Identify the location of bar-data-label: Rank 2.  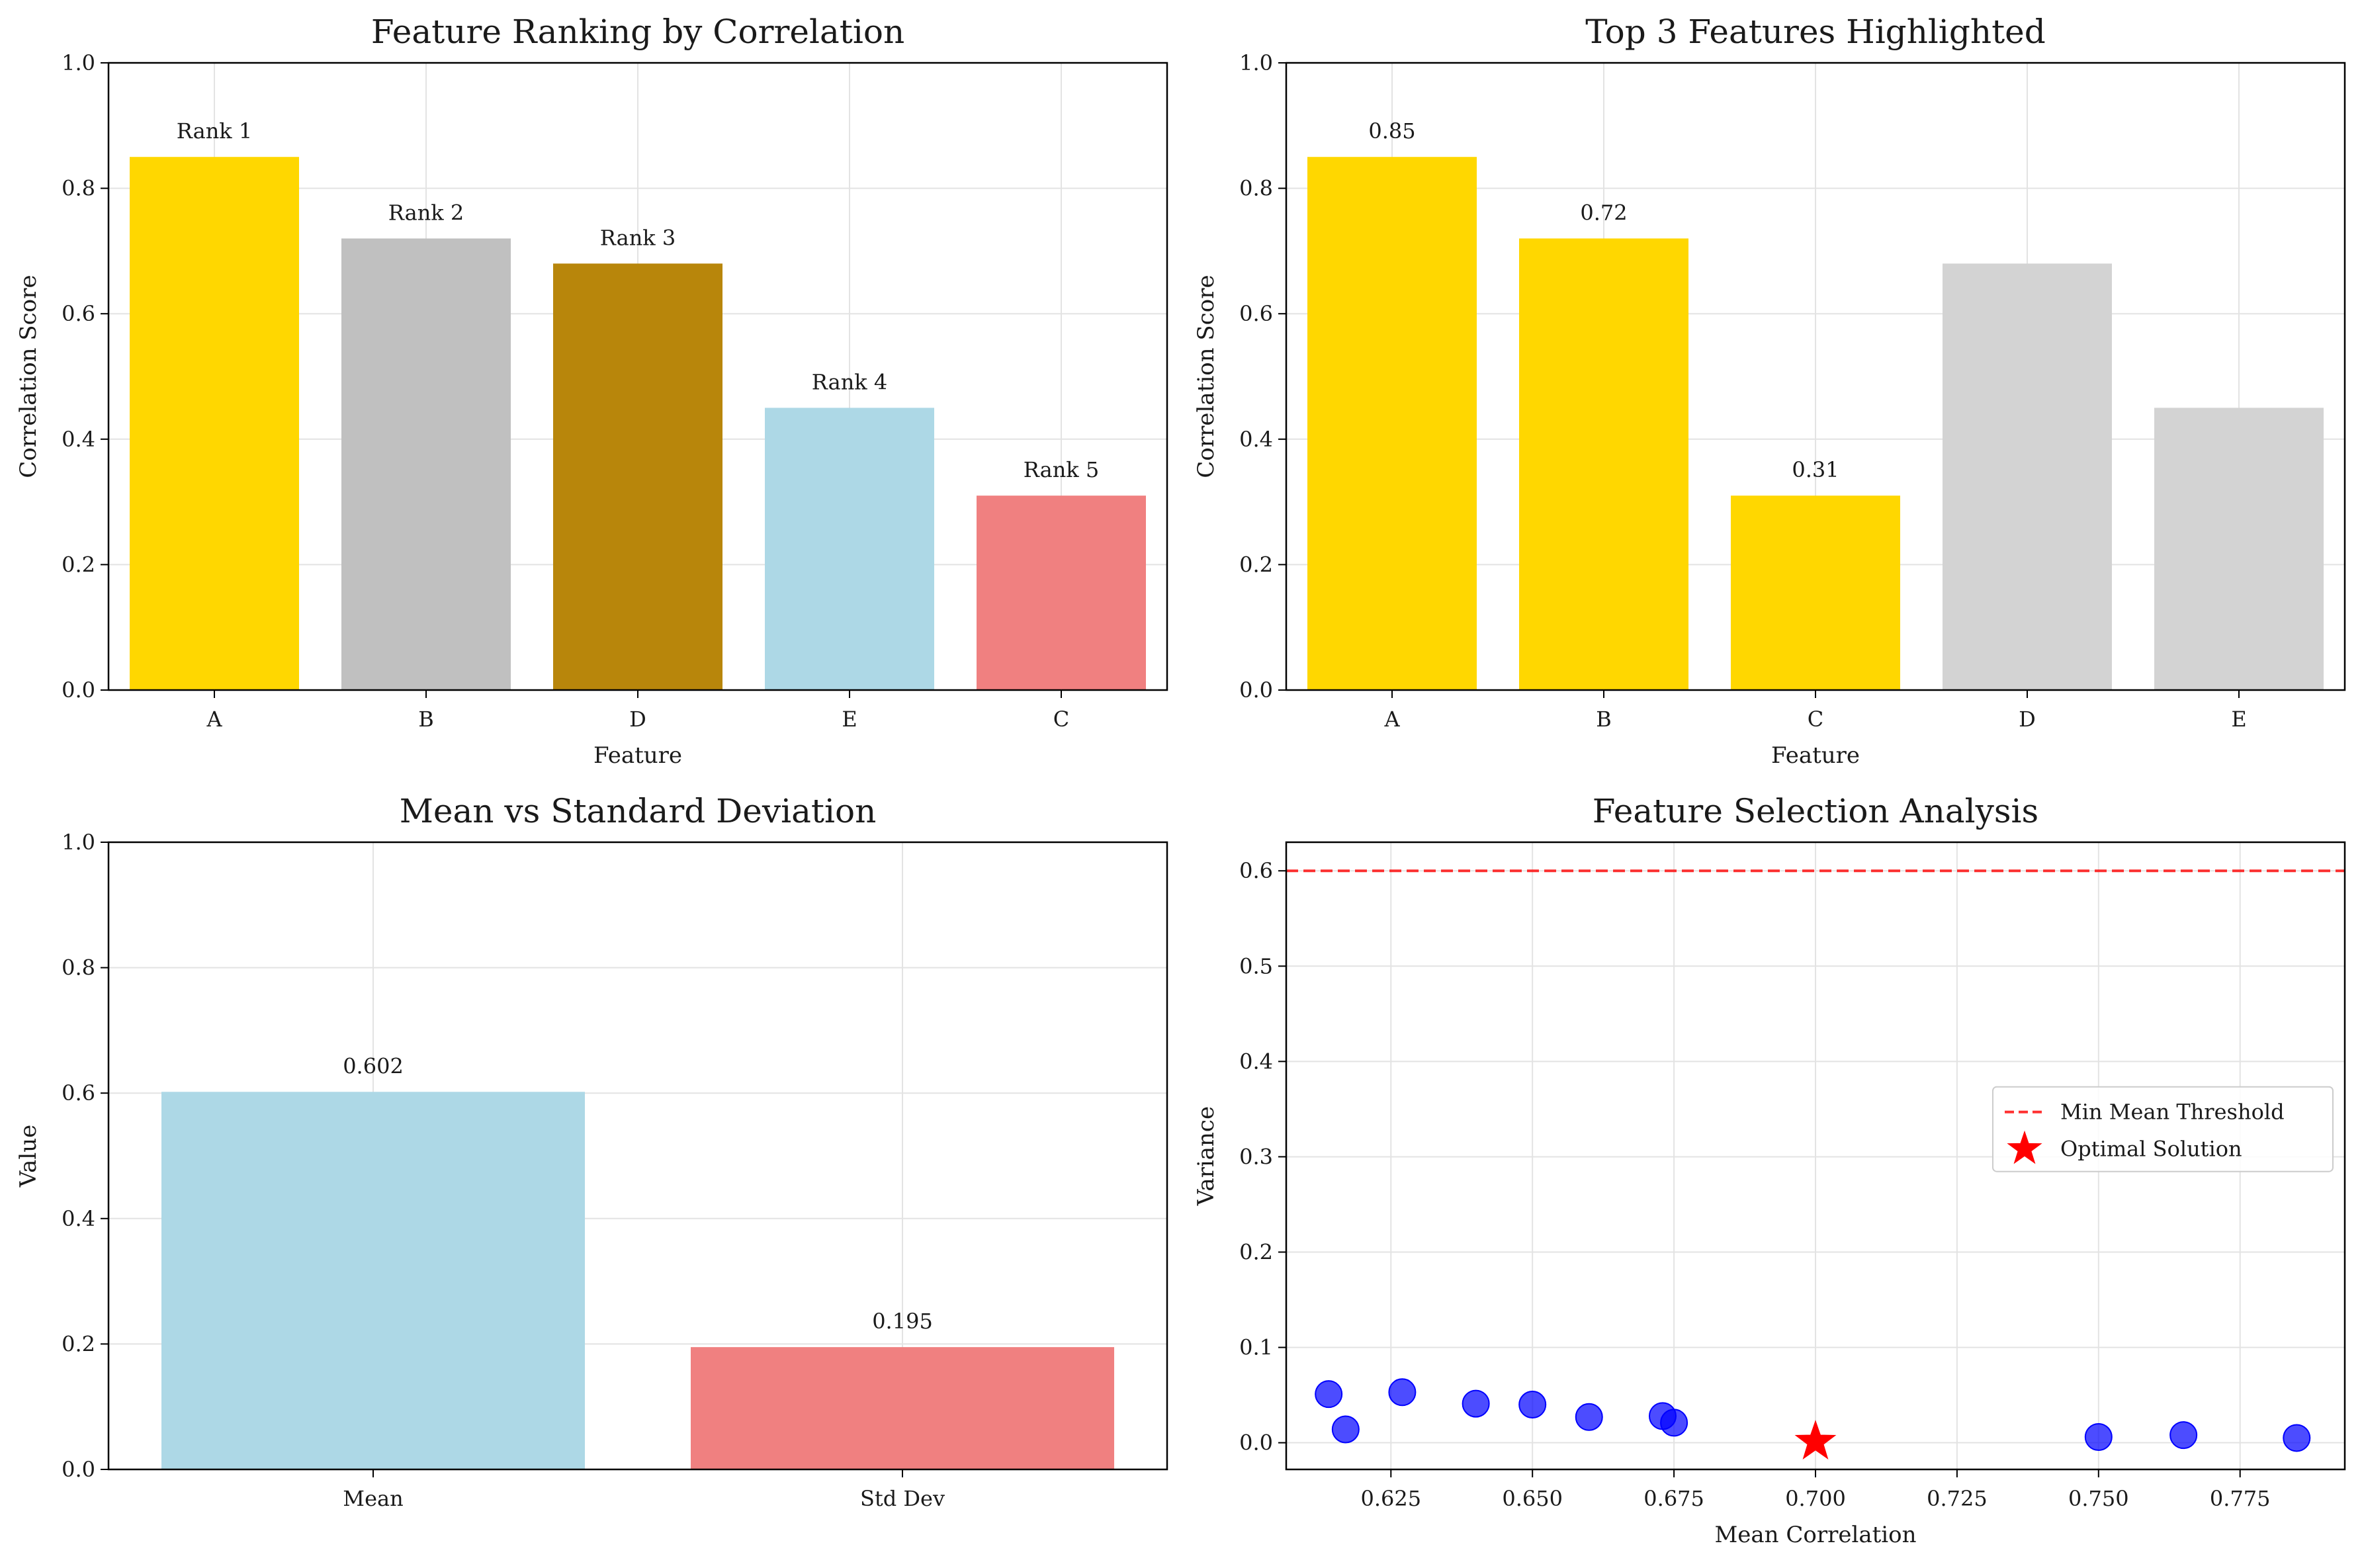
(426, 213).